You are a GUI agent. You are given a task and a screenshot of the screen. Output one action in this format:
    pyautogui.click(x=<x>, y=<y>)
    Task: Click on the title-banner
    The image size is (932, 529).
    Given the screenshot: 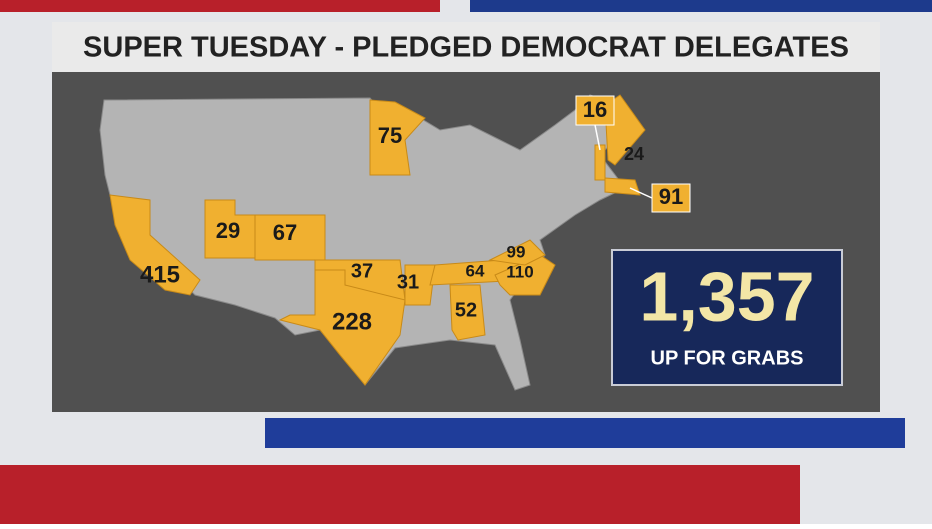 What is the action you would take?
    pyautogui.click(x=466, y=47)
    